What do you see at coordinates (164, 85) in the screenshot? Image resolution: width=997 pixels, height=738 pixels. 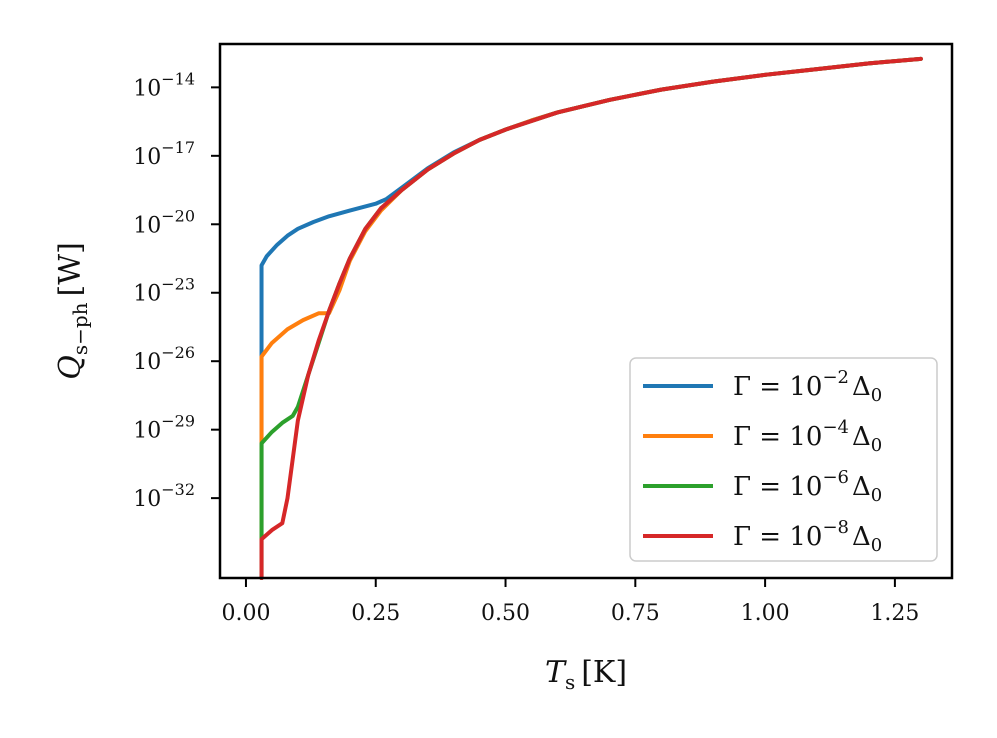 I see `y-tick-label: 10−14` at bounding box center [164, 85].